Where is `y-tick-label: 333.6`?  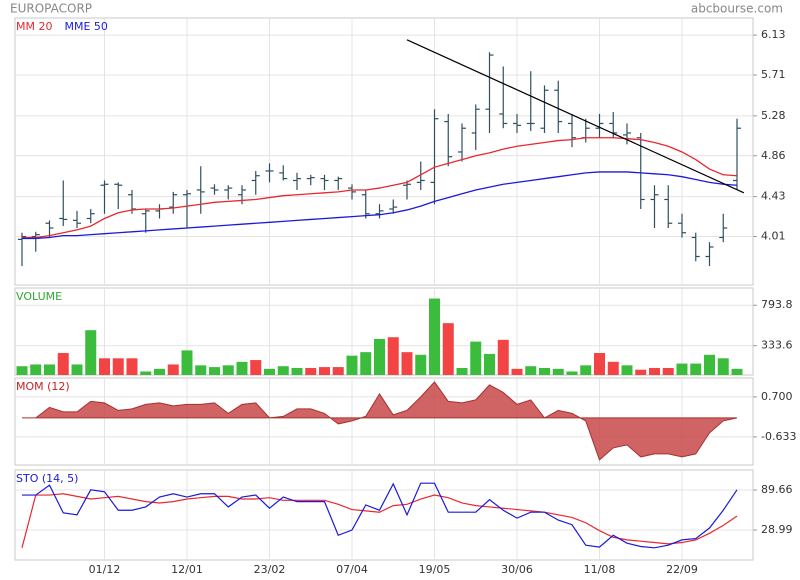 y-tick-label: 333.6 is located at coordinates (777, 345).